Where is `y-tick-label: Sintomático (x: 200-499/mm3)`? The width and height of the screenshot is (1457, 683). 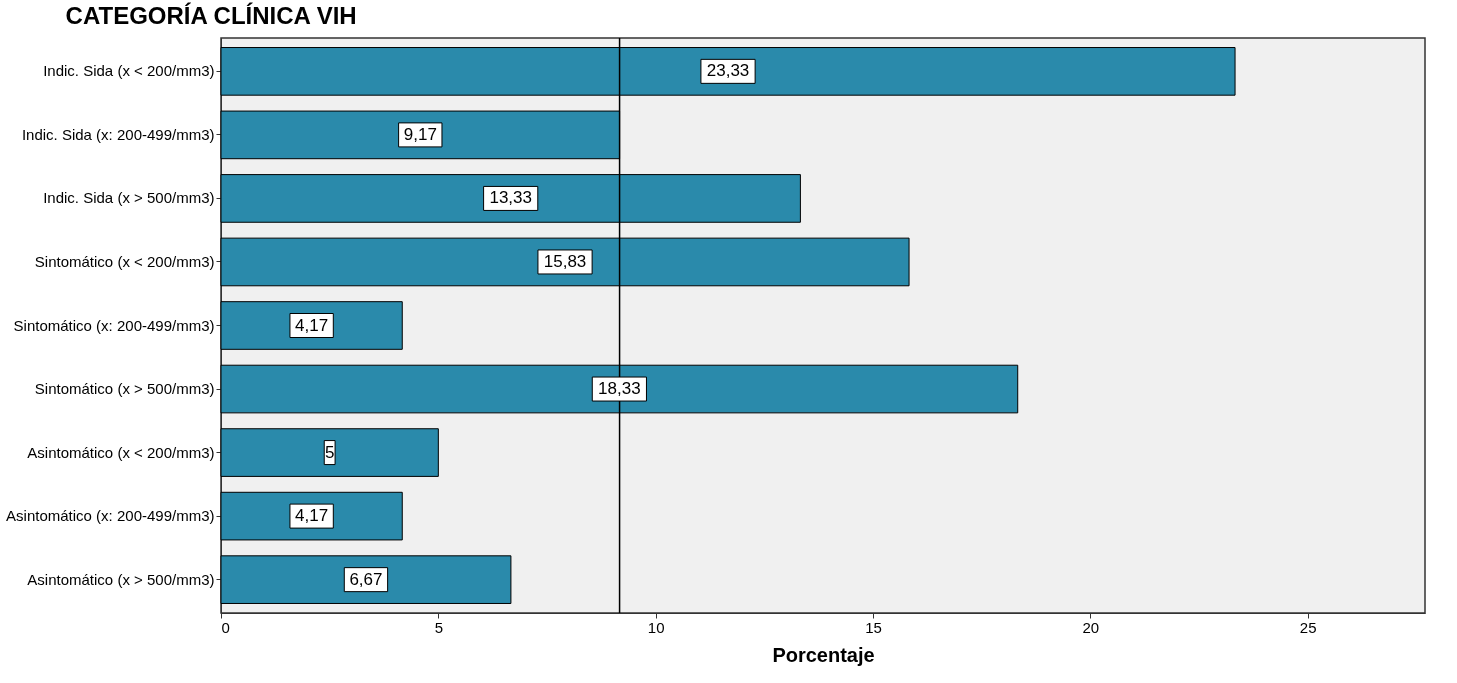
y-tick-label: Sintomático (x: 200-499/mm3) is located at coordinates (114, 325).